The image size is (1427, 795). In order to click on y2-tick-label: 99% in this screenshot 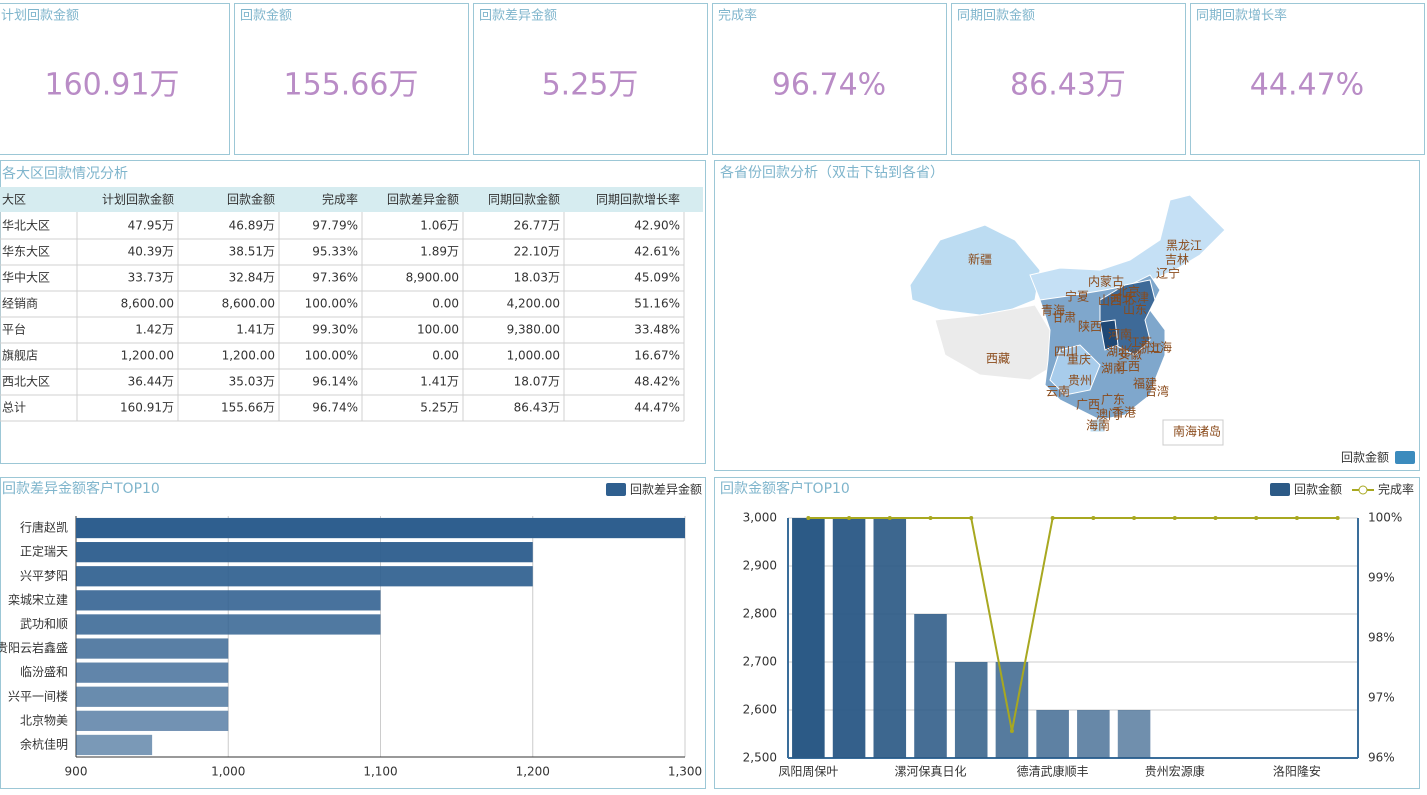, I will do `click(1381, 578)`.